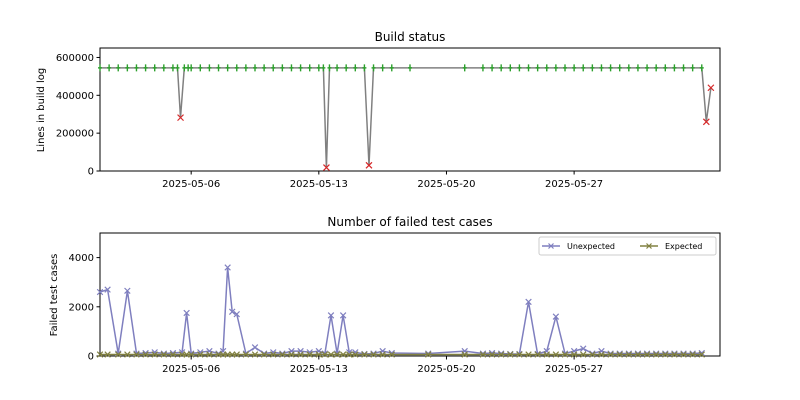 The image size is (800, 400). What do you see at coordinates (54, 295) in the screenshot?
I see `y-axis-label: Failed test cases` at bounding box center [54, 295].